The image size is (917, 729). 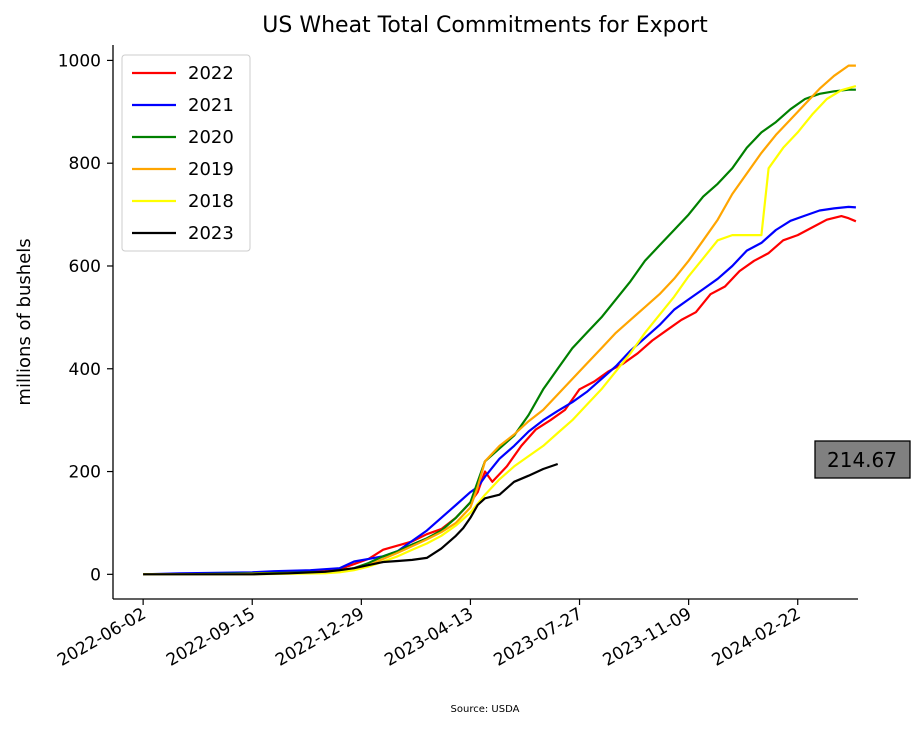 What do you see at coordinates (85, 370) in the screenshot?
I see `y-tick-label: 400` at bounding box center [85, 370].